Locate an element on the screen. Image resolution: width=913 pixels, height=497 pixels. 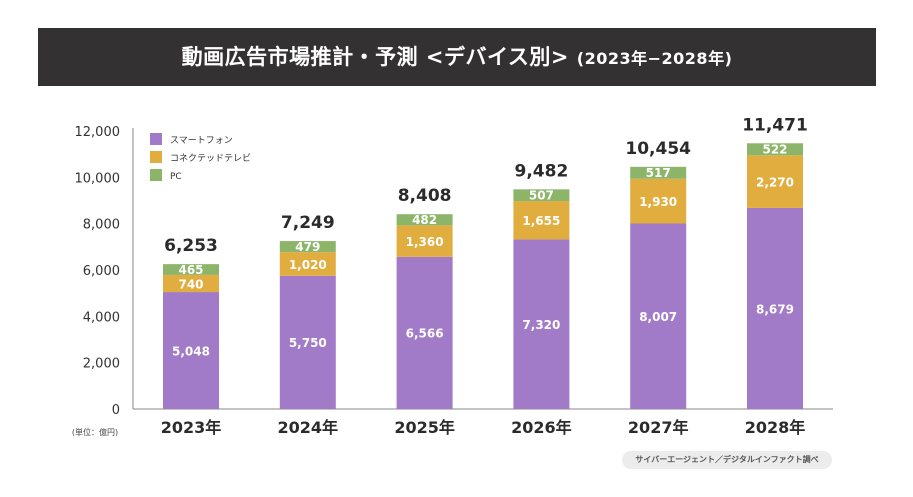
total-value-label: 10,454 is located at coordinates (658, 149).